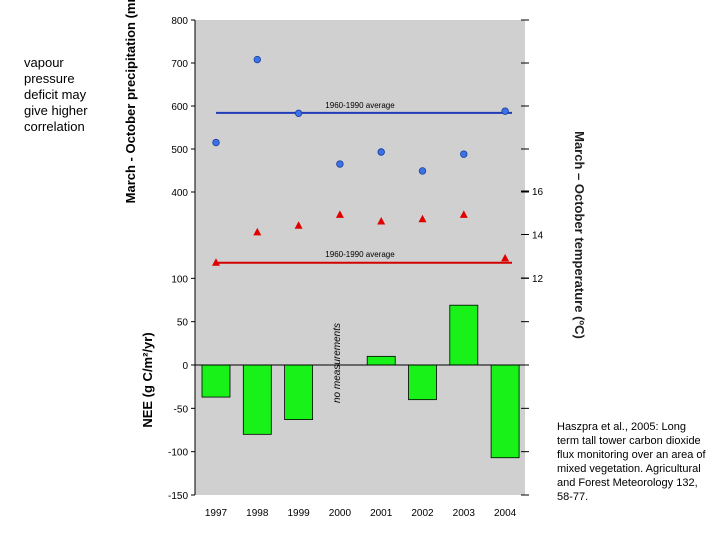 The image size is (720, 540). I want to click on temp-tick-label: 16, so click(538, 192).